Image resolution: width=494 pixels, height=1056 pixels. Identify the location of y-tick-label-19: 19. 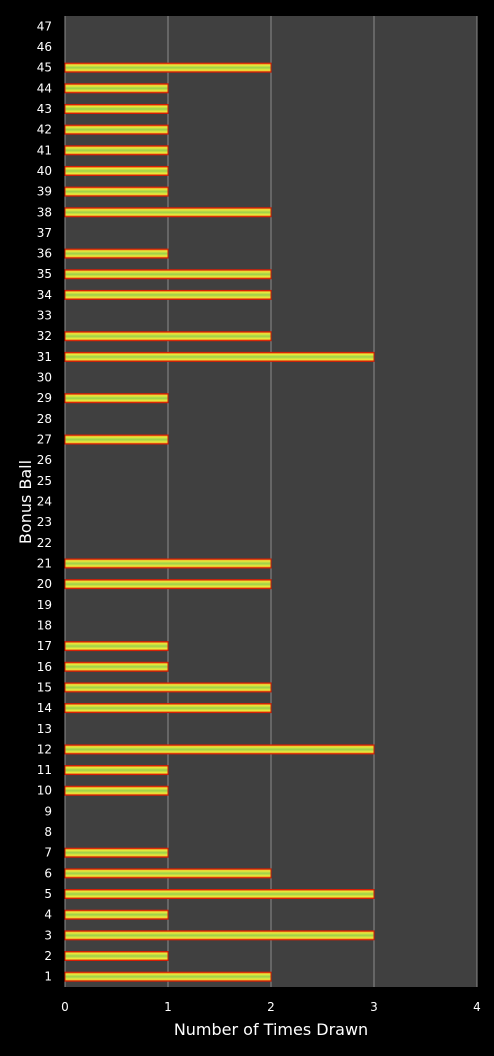
(44, 605).